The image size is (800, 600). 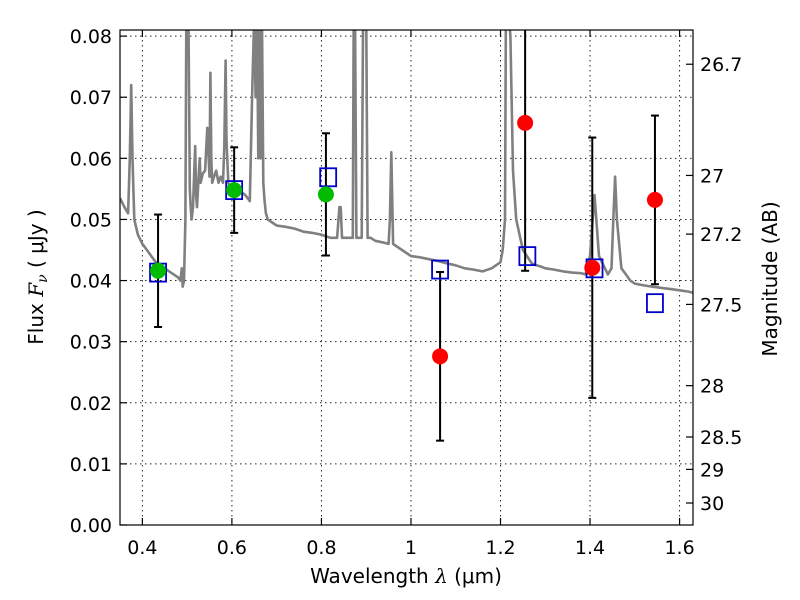 I want to click on x-tick-label: 0.6, so click(x=232, y=548).